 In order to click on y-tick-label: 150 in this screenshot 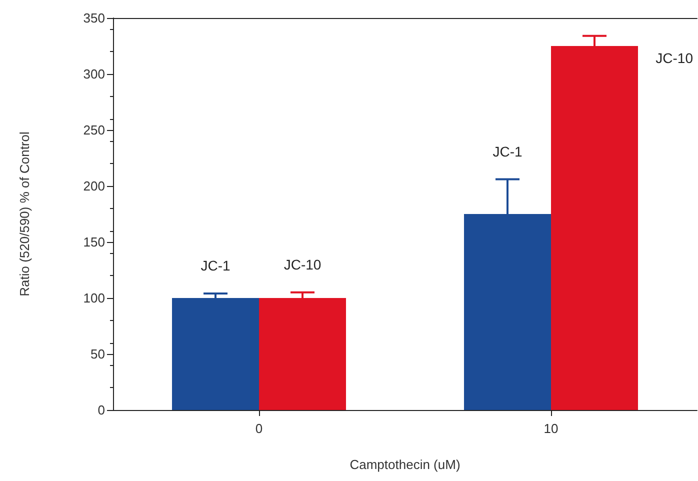, I will do `click(94, 242)`.